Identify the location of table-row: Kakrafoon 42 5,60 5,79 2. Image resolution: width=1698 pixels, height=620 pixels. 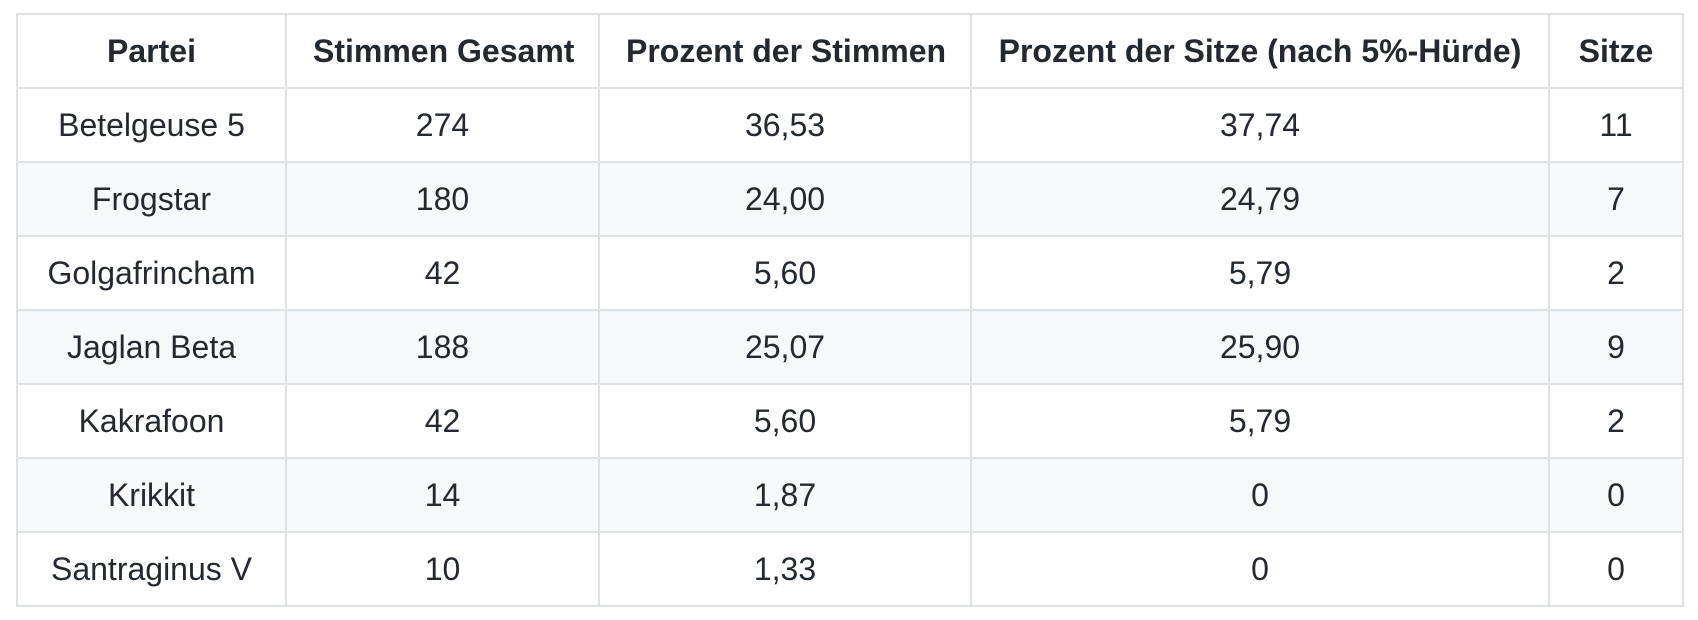
(850, 421).